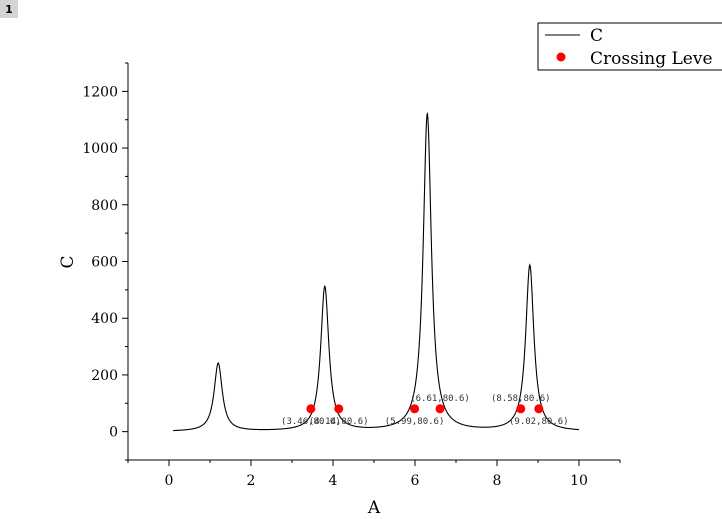 This screenshot has width=722, height=519. Describe the element at coordinates (104, 206) in the screenshot. I see `y-tick-label: 800` at that location.